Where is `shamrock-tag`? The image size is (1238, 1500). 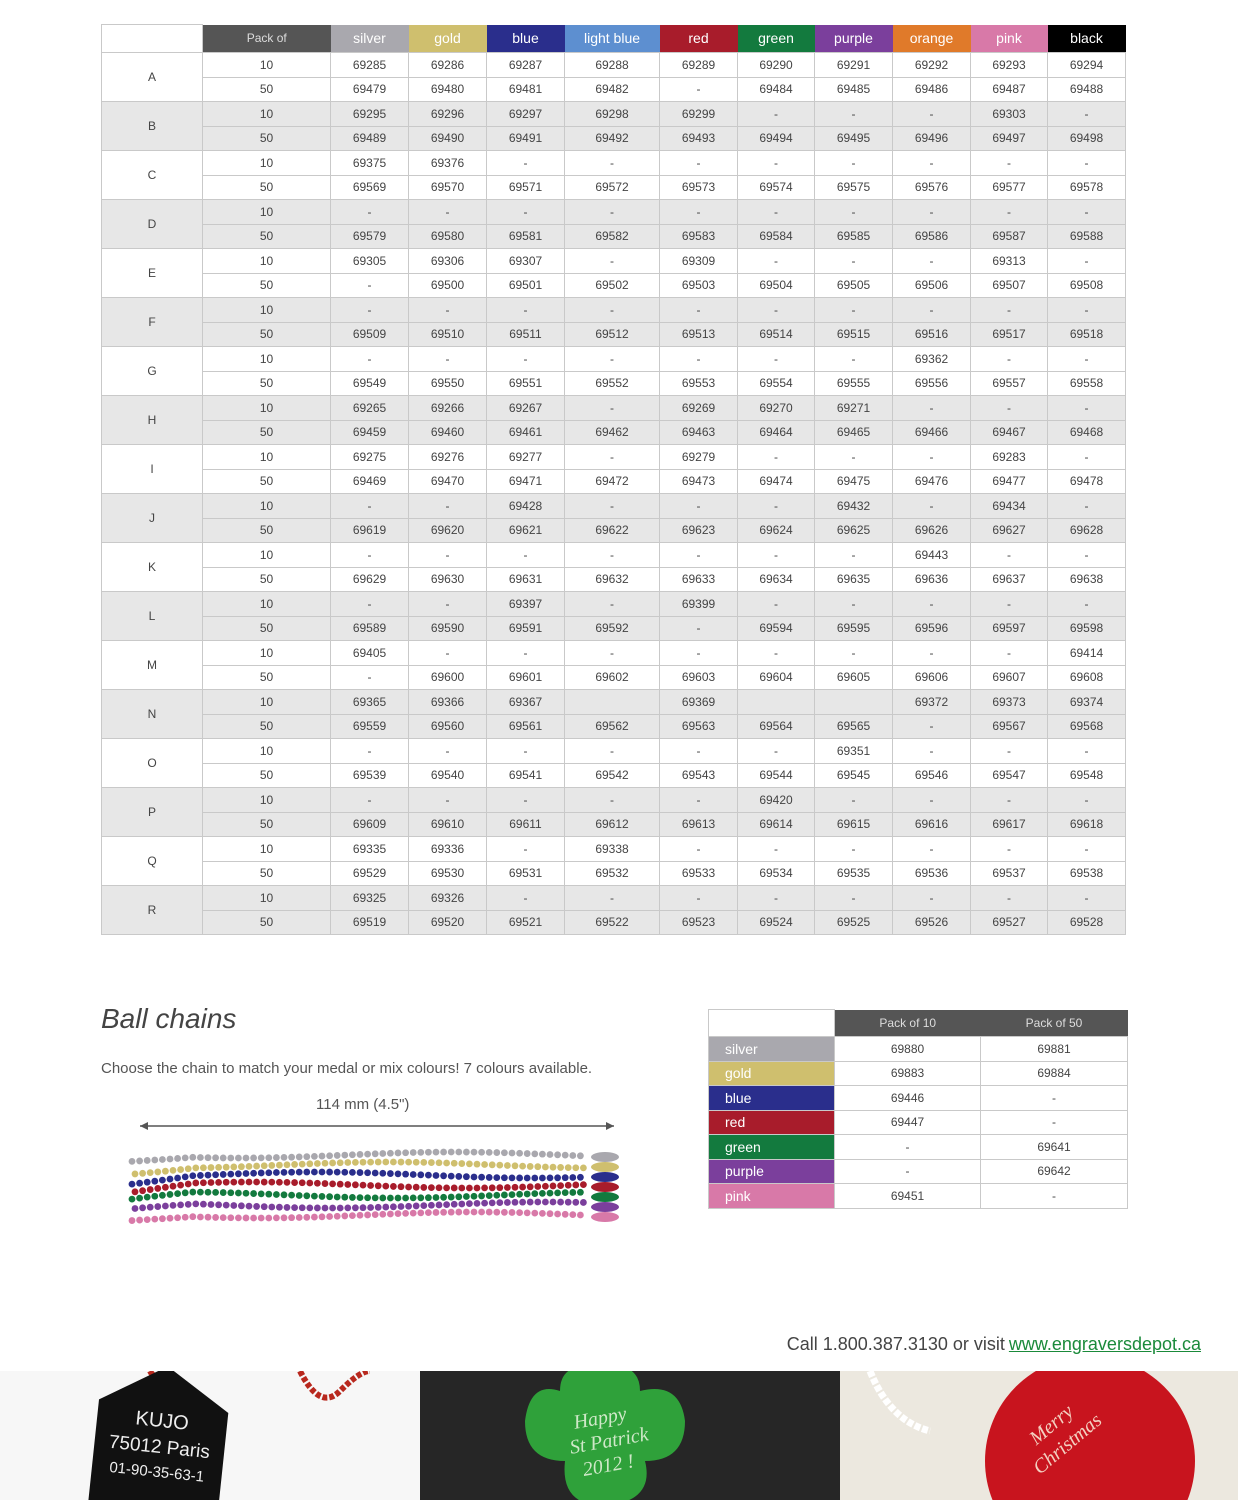
shamrock-tag is located at coordinates (605, 1435).